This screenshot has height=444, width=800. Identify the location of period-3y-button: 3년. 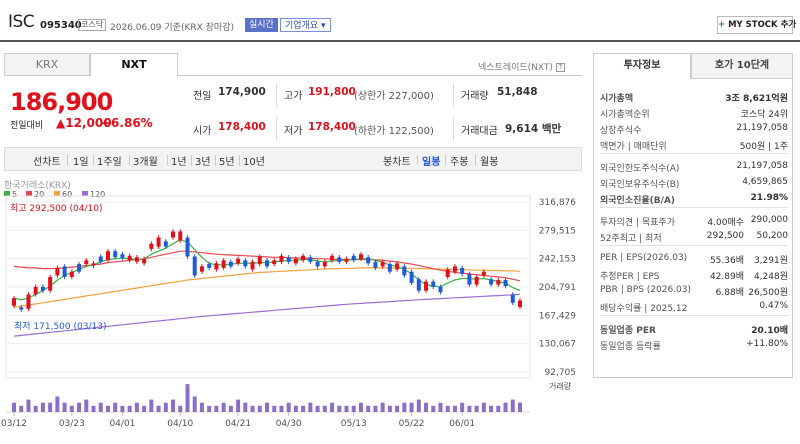
(203, 162).